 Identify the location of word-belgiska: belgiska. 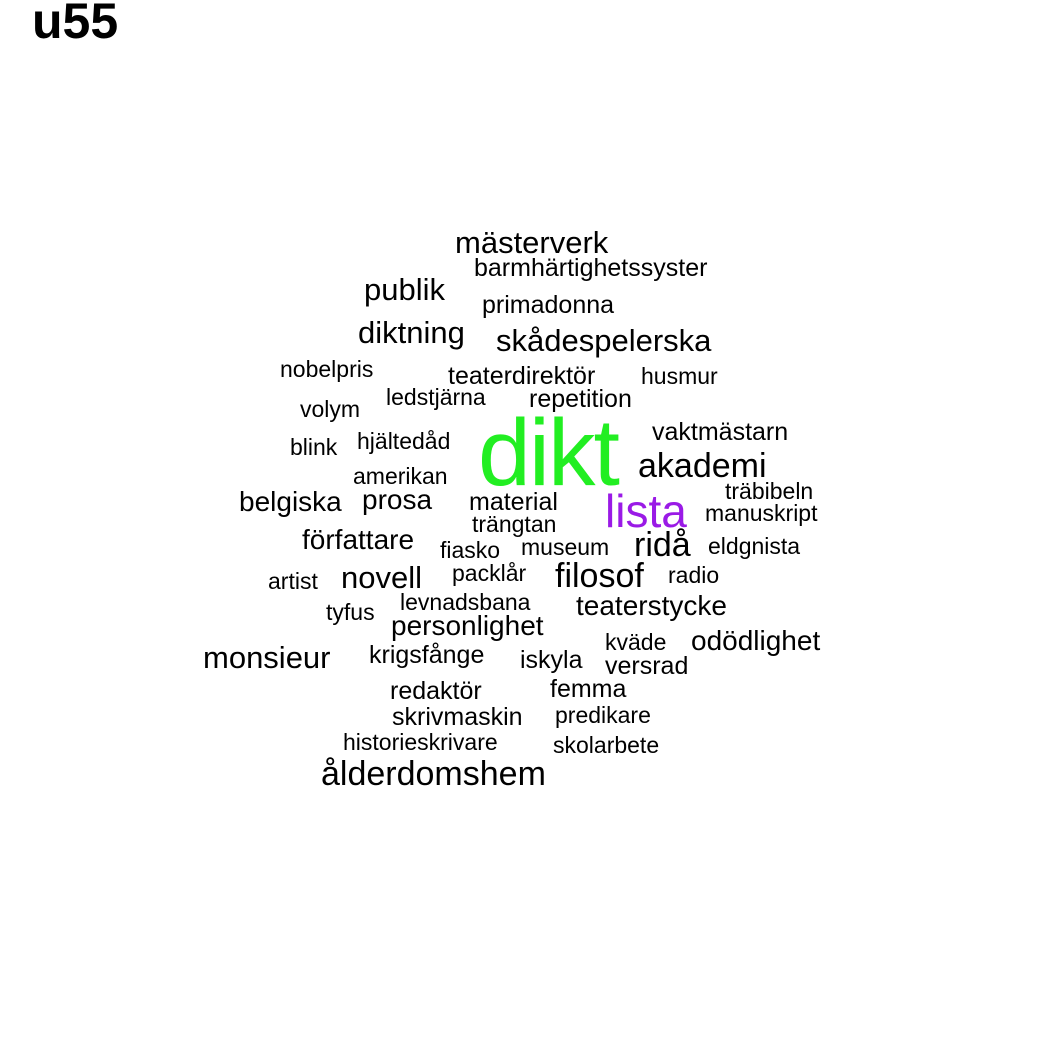
(290, 501).